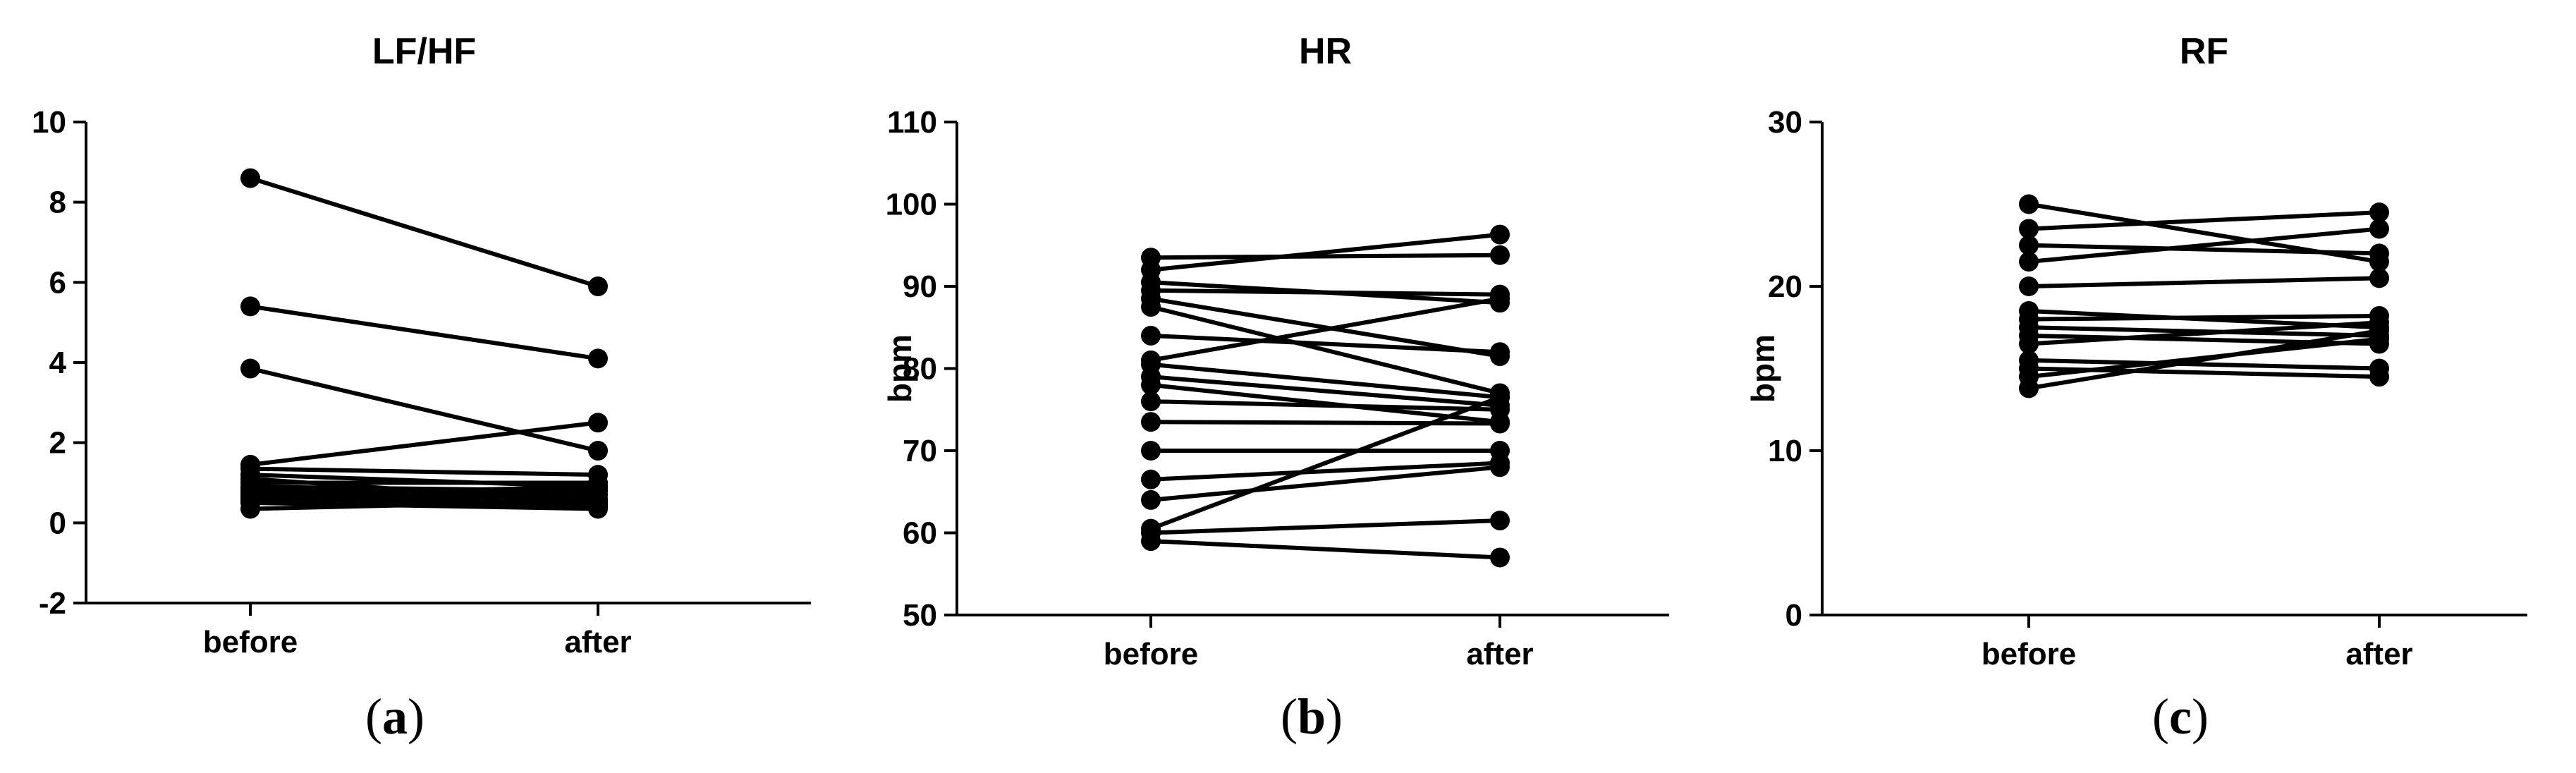 The image size is (2576, 773). I want to click on y-tick-label: 100, so click(912, 205).